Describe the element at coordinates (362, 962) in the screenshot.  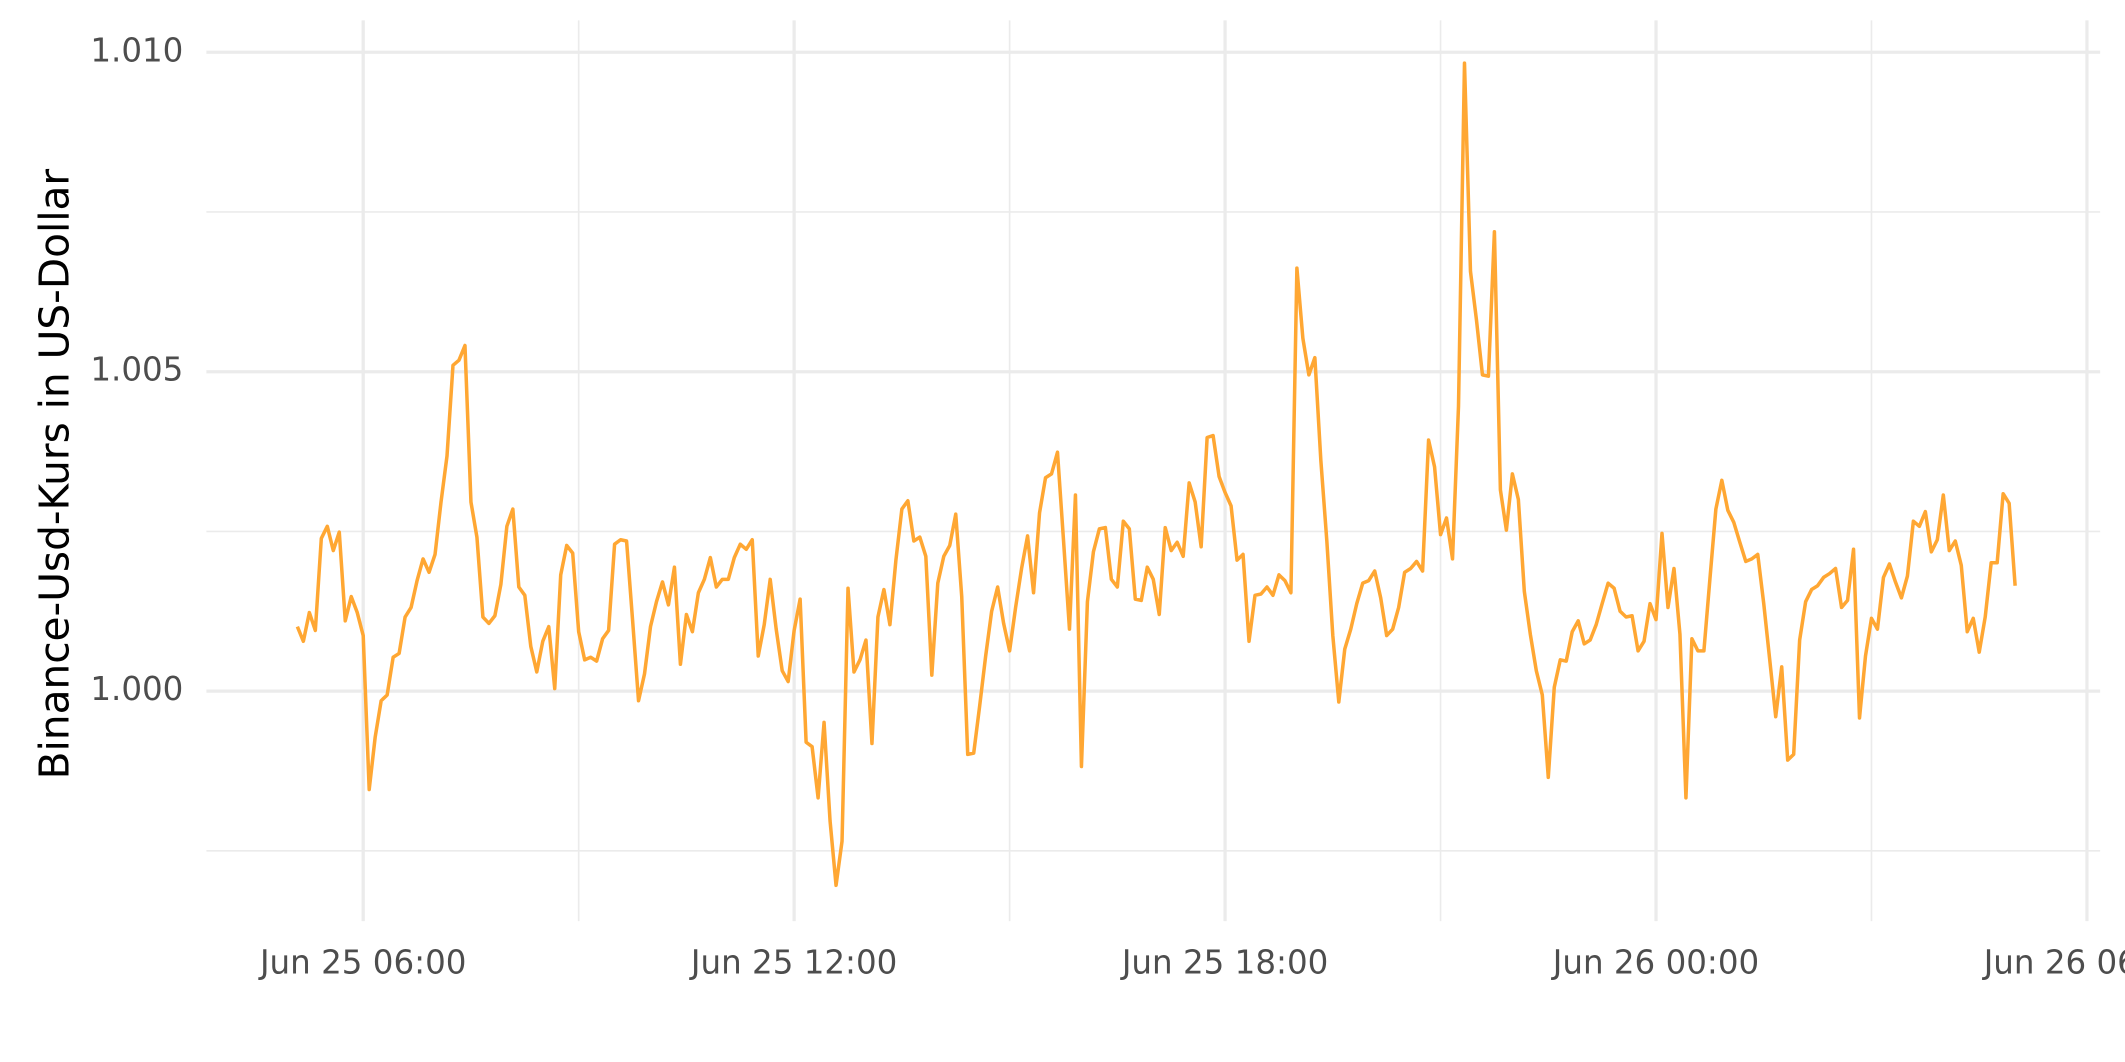
I see `x-tick-label: Jun 25 06:00` at that location.